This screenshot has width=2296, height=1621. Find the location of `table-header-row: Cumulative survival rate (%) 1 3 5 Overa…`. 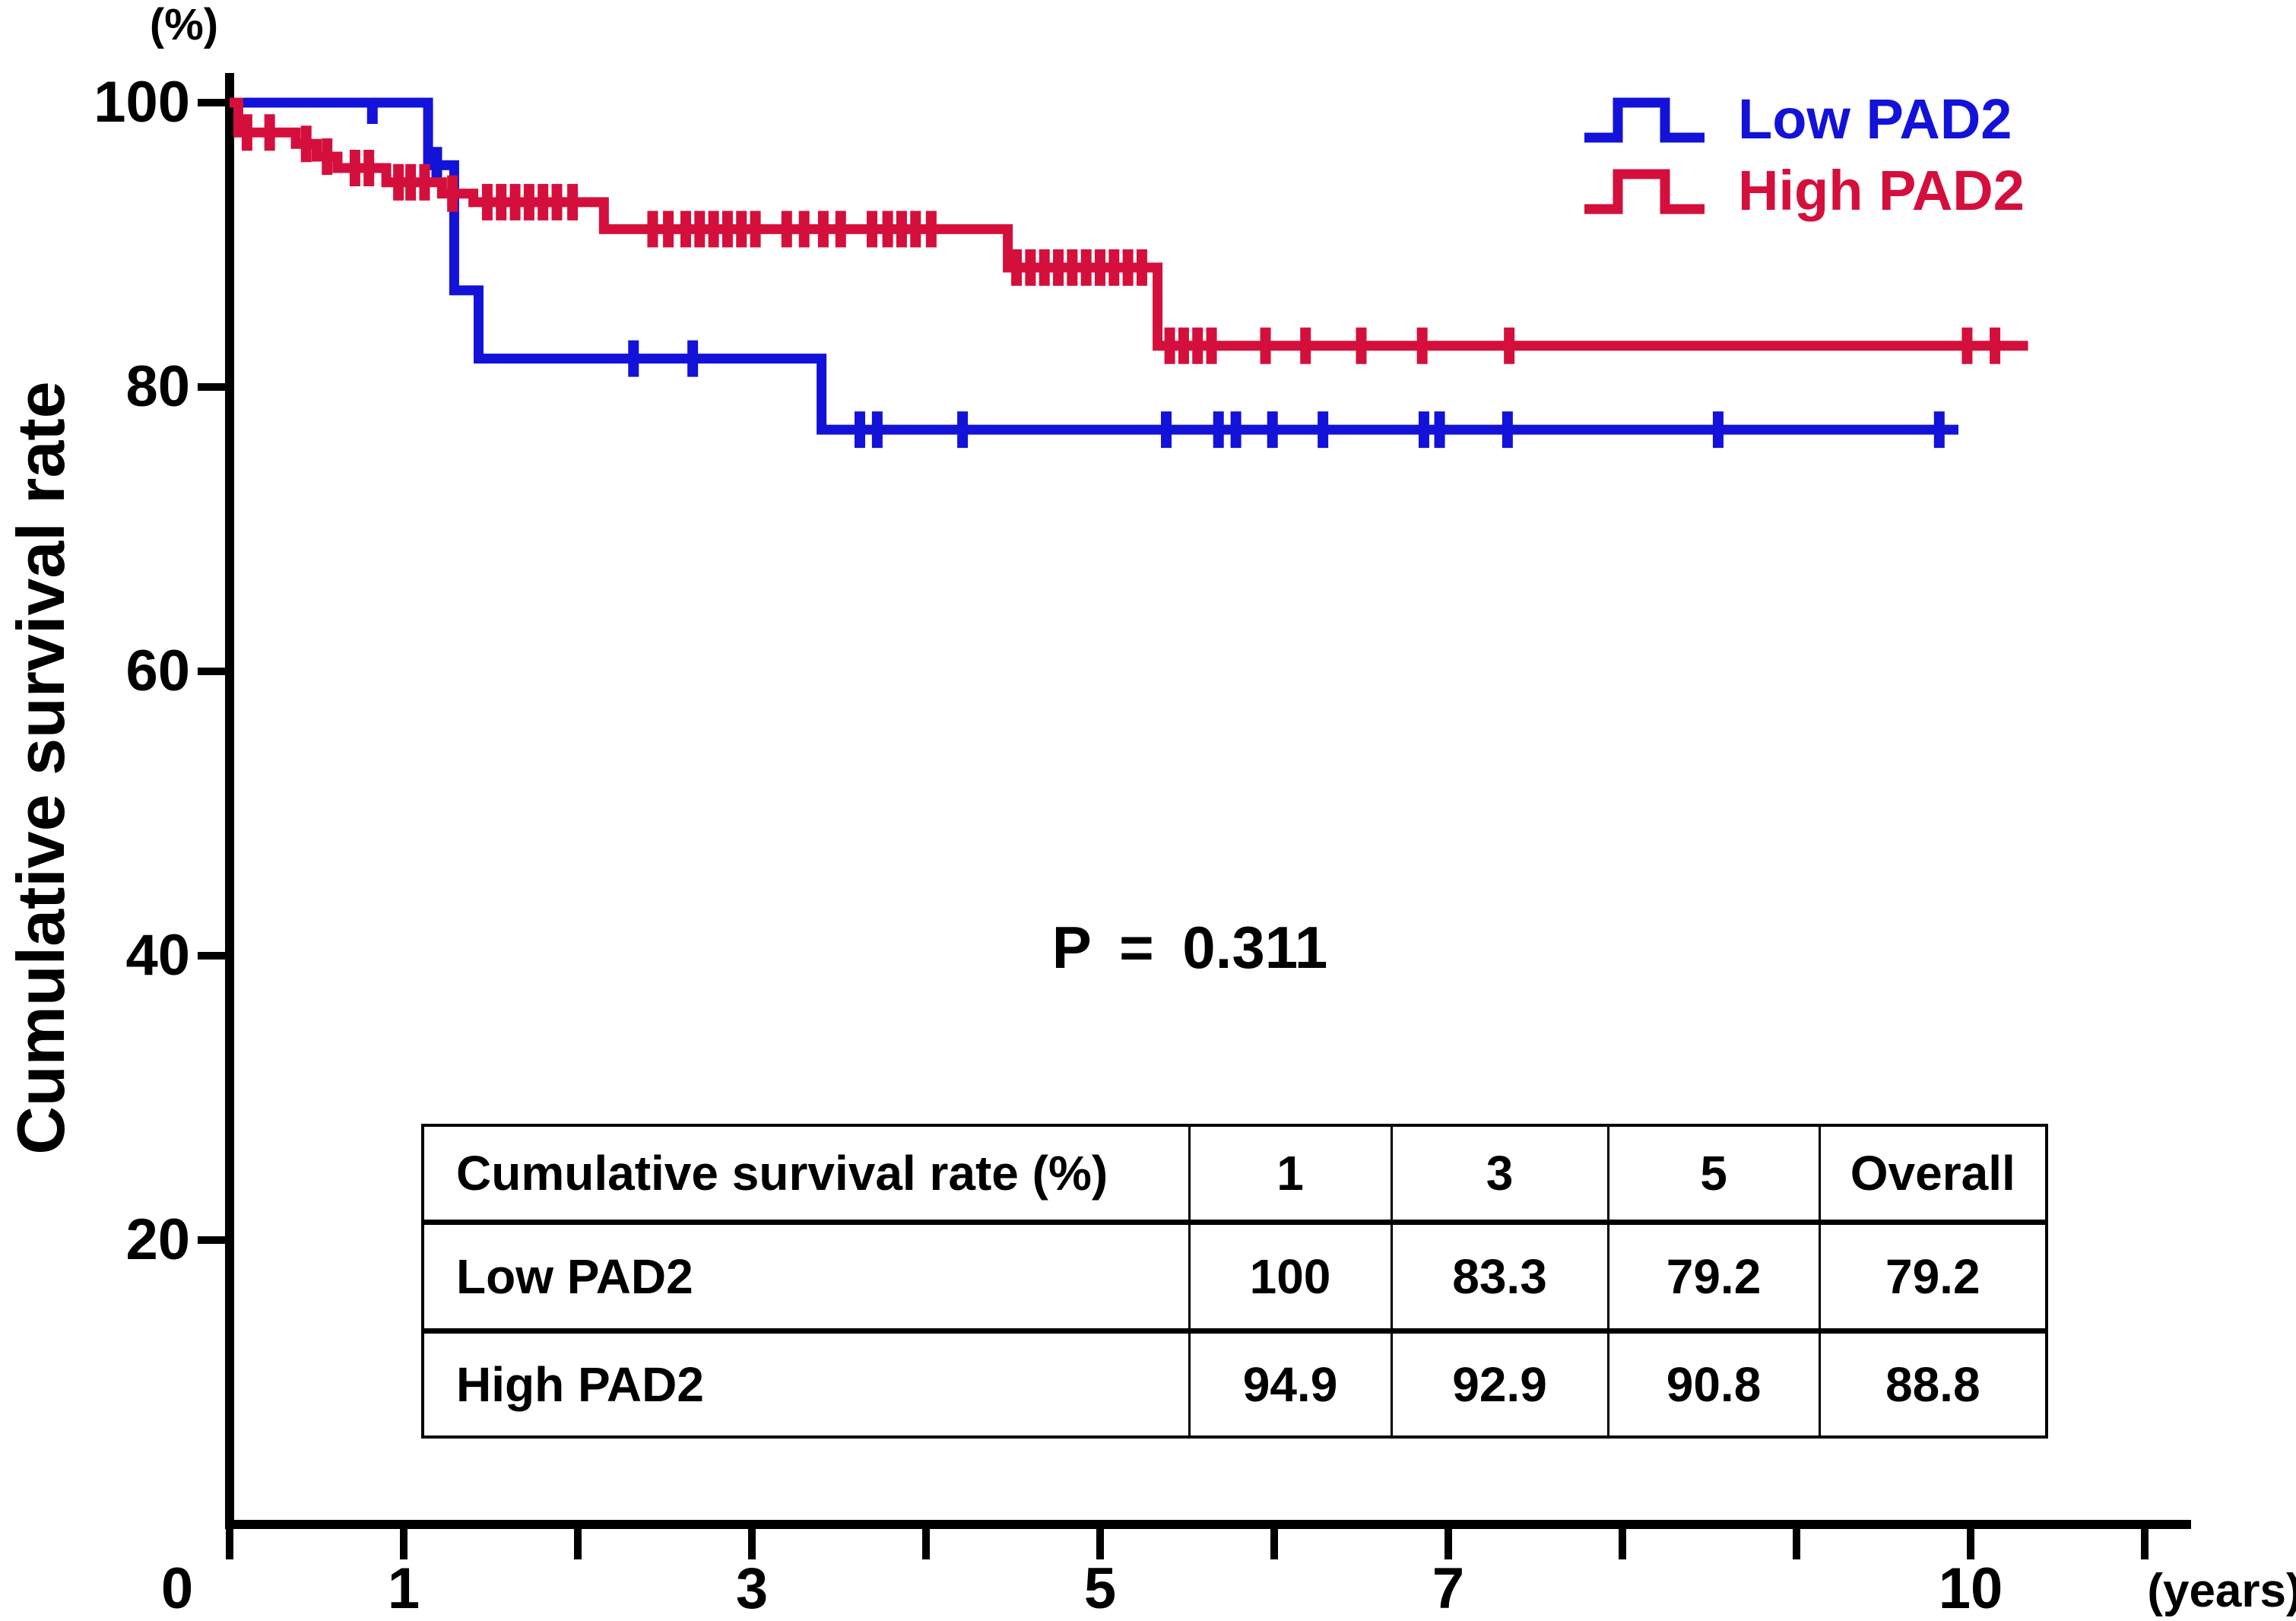

table-header-row: Cumulative survival rate (%) 1 3 5 Overa… is located at coordinates (1234, 1174).